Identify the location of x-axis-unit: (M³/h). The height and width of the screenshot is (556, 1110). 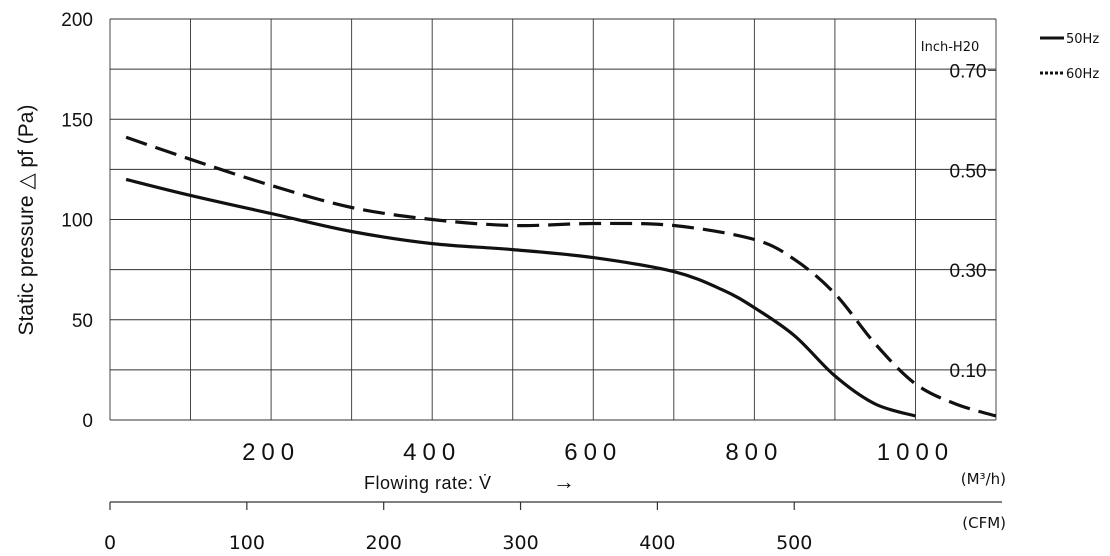
(983, 479).